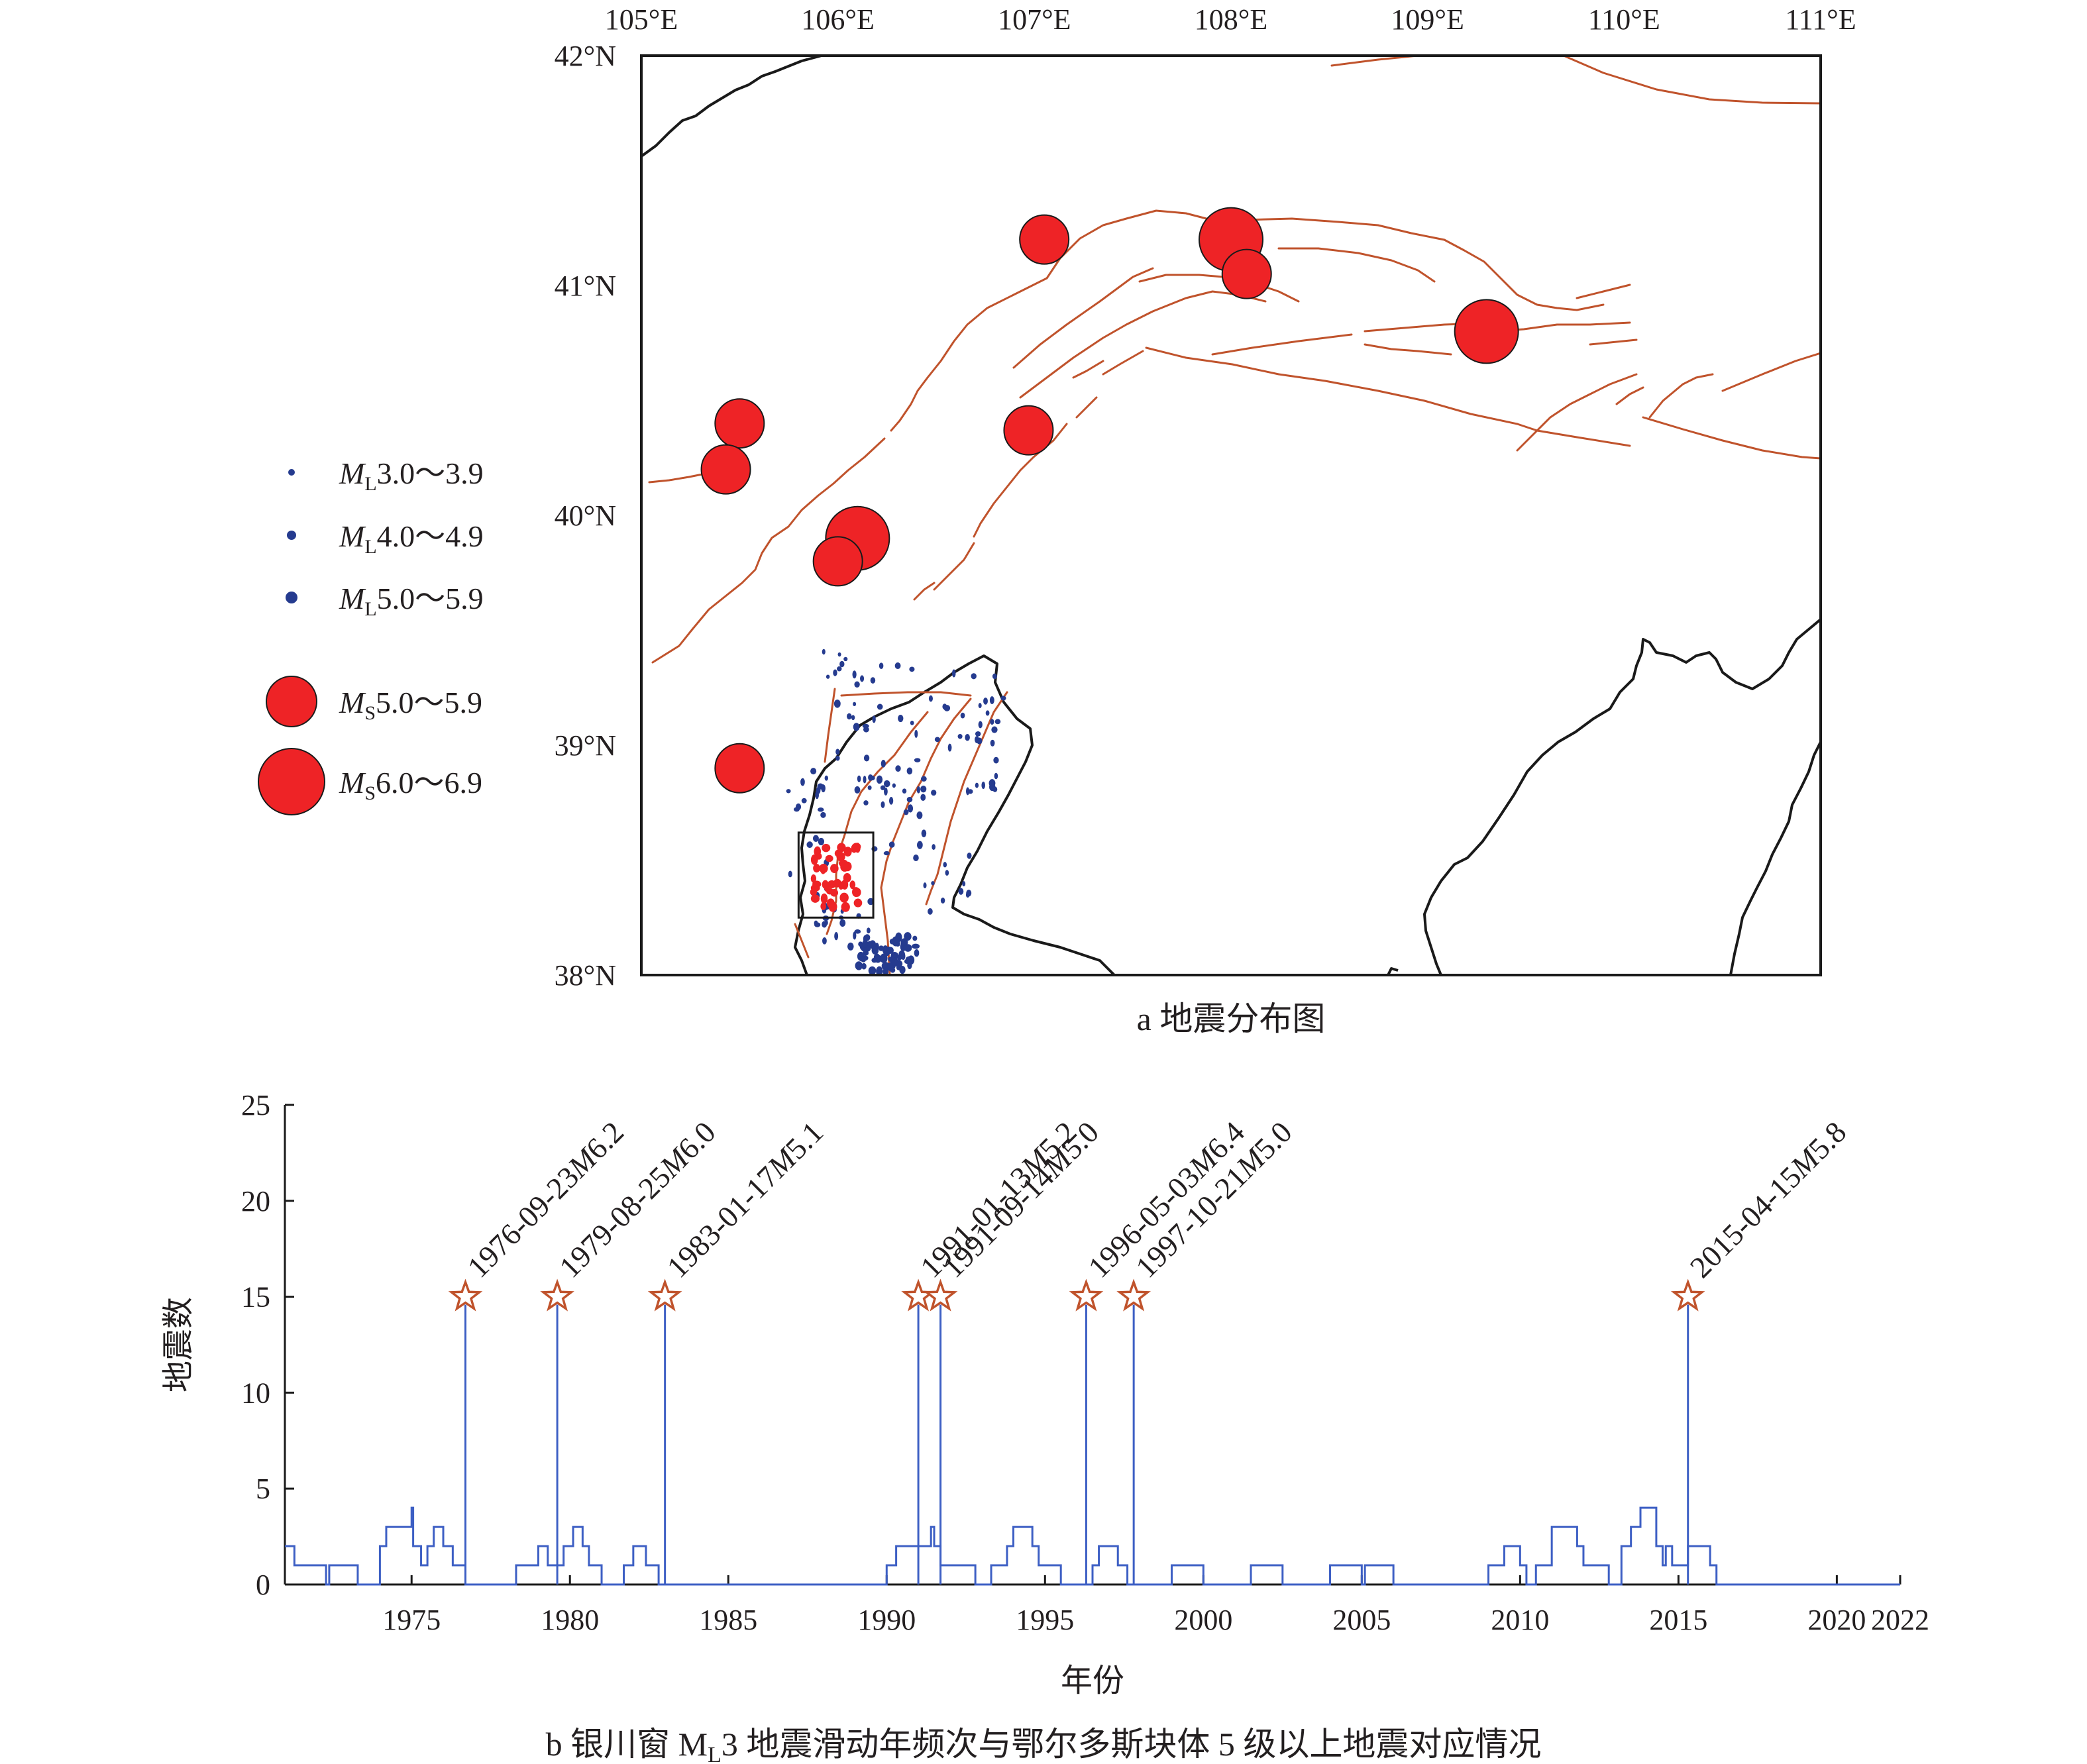 The height and width of the screenshot is (1764, 2087). What do you see at coordinates (836, 877) in the screenshot?
I see `study-window-events` at bounding box center [836, 877].